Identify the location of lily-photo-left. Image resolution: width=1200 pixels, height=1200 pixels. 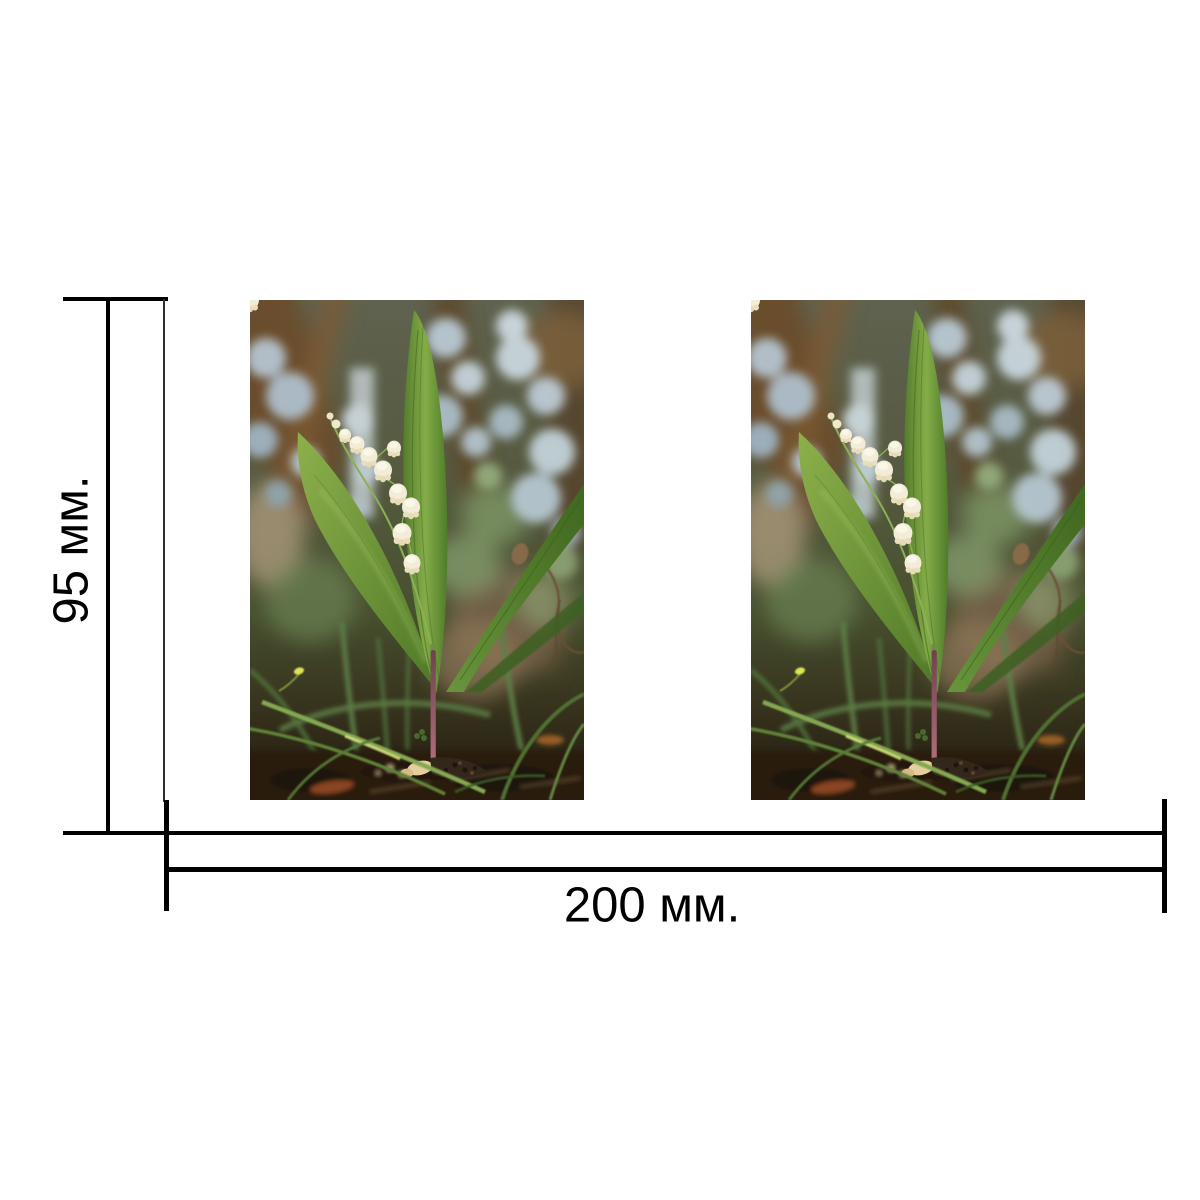
(417, 550).